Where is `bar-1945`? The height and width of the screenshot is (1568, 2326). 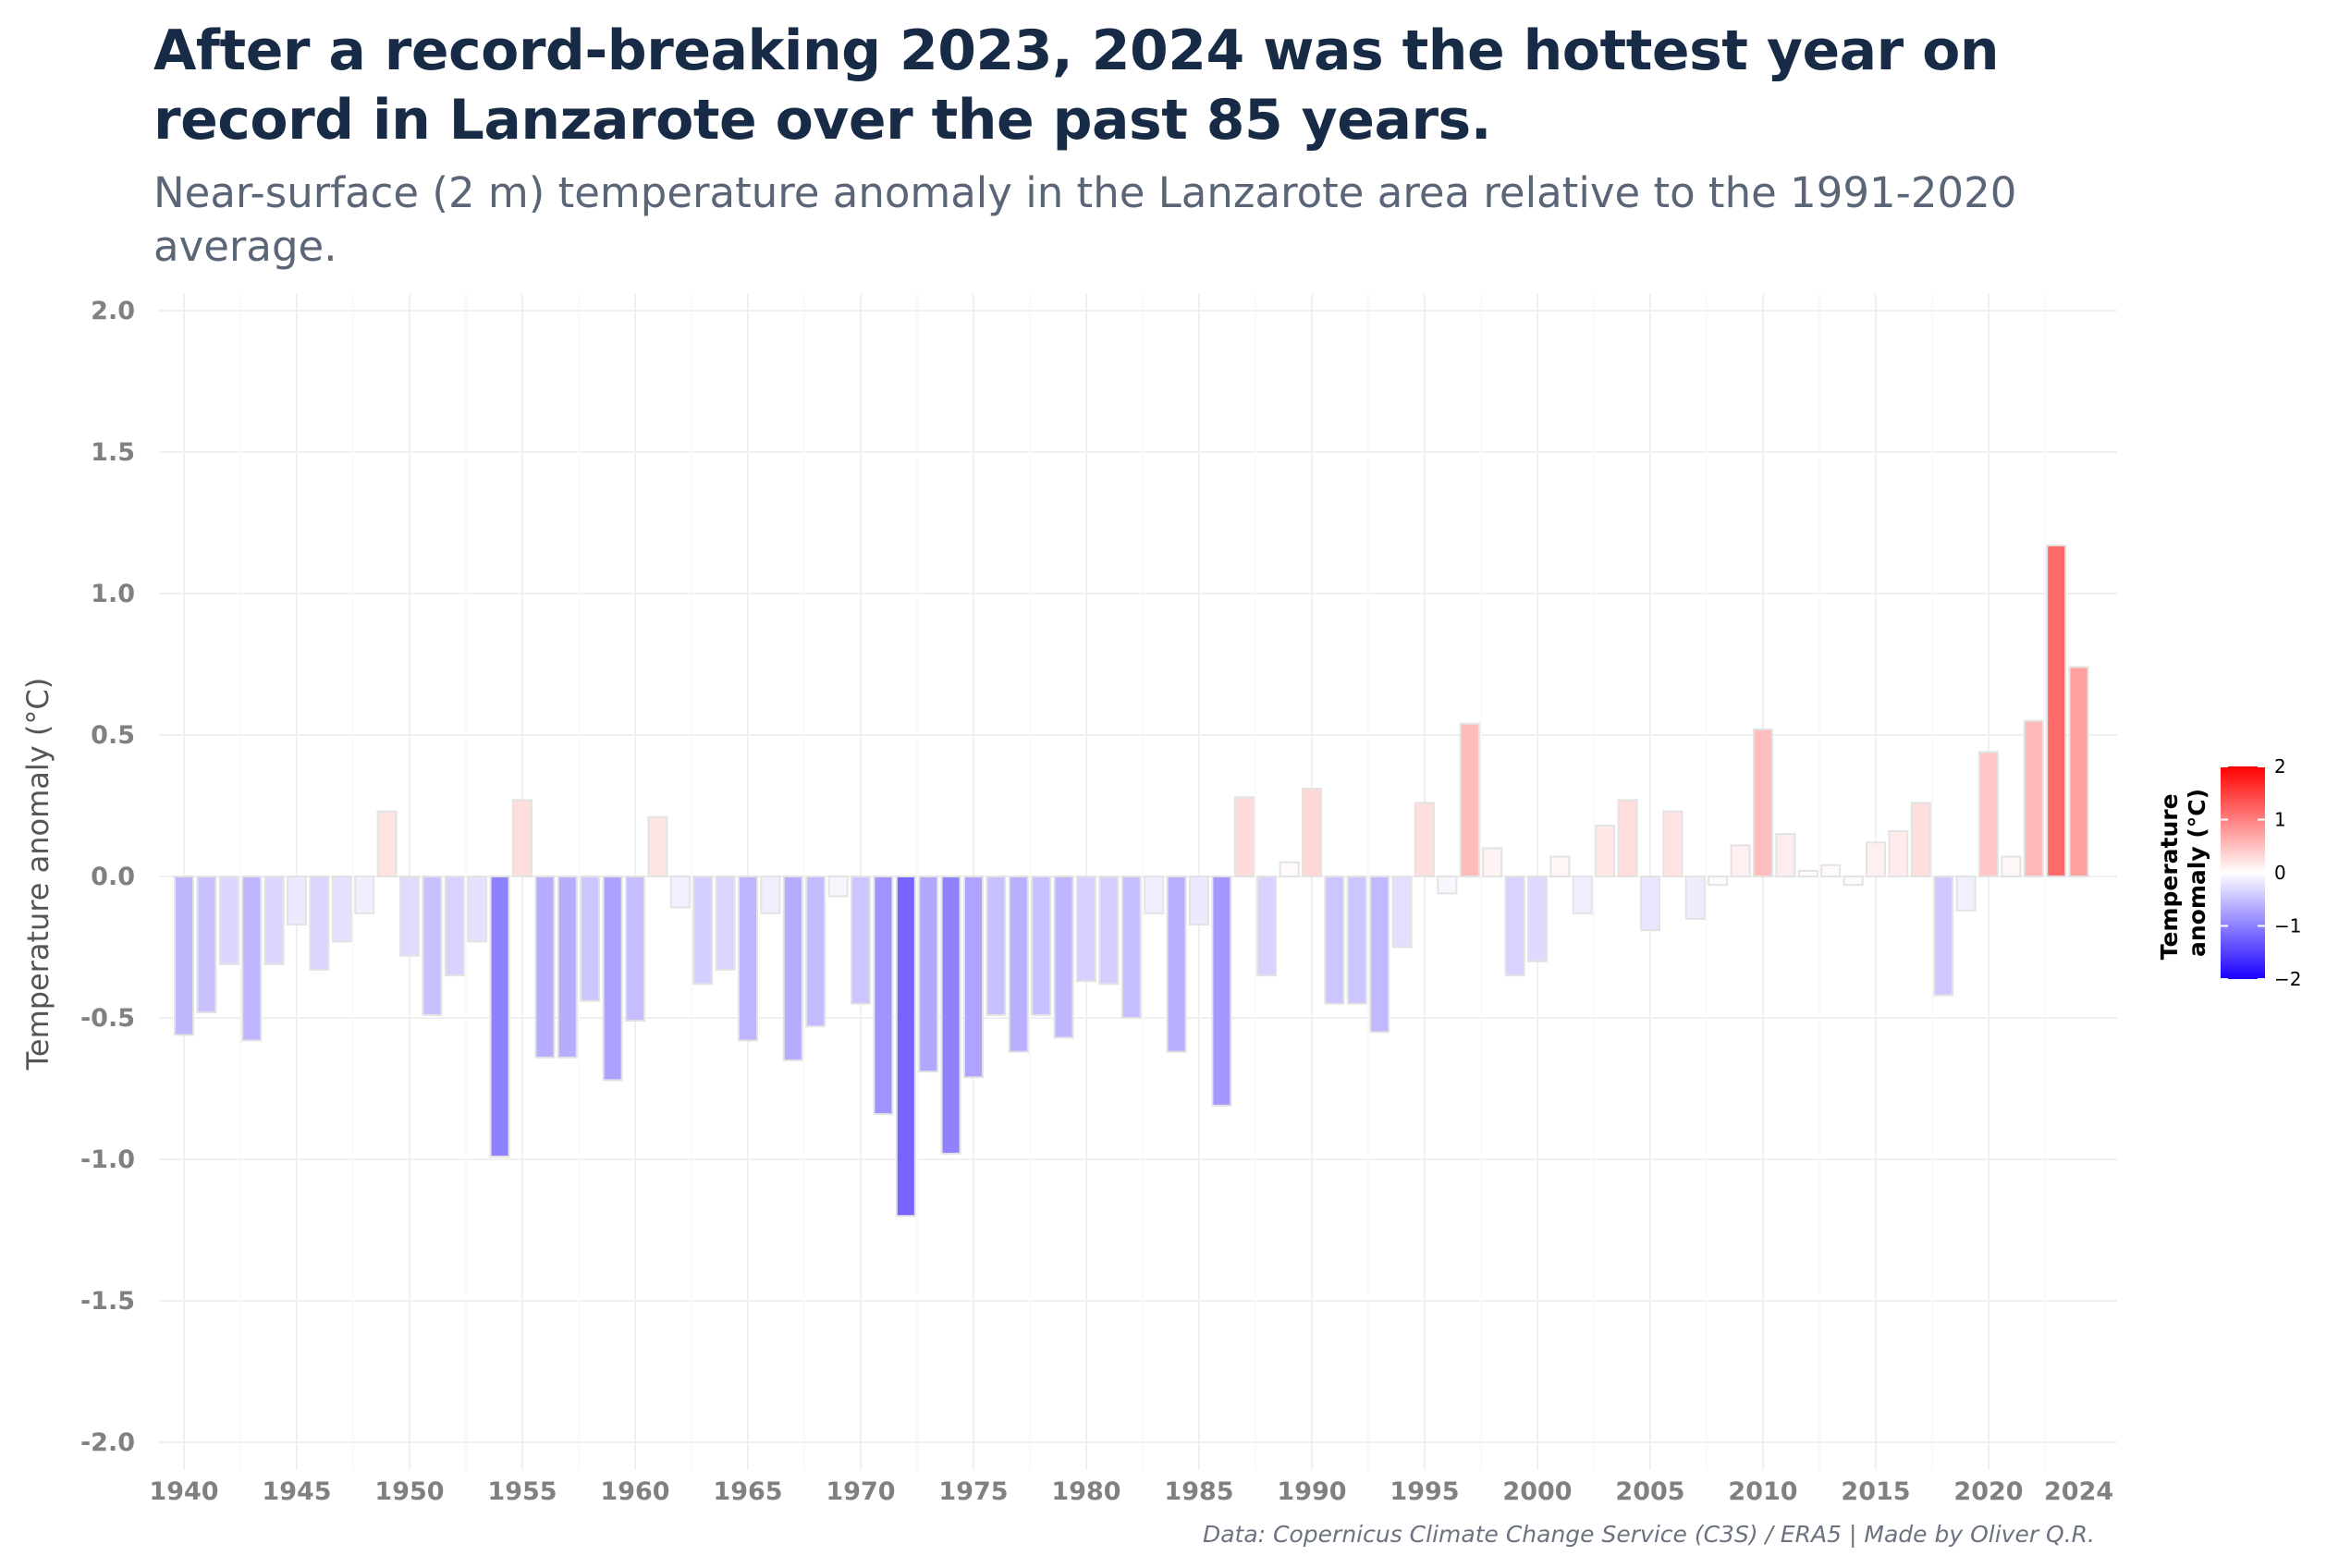 bar-1945 is located at coordinates (297, 901).